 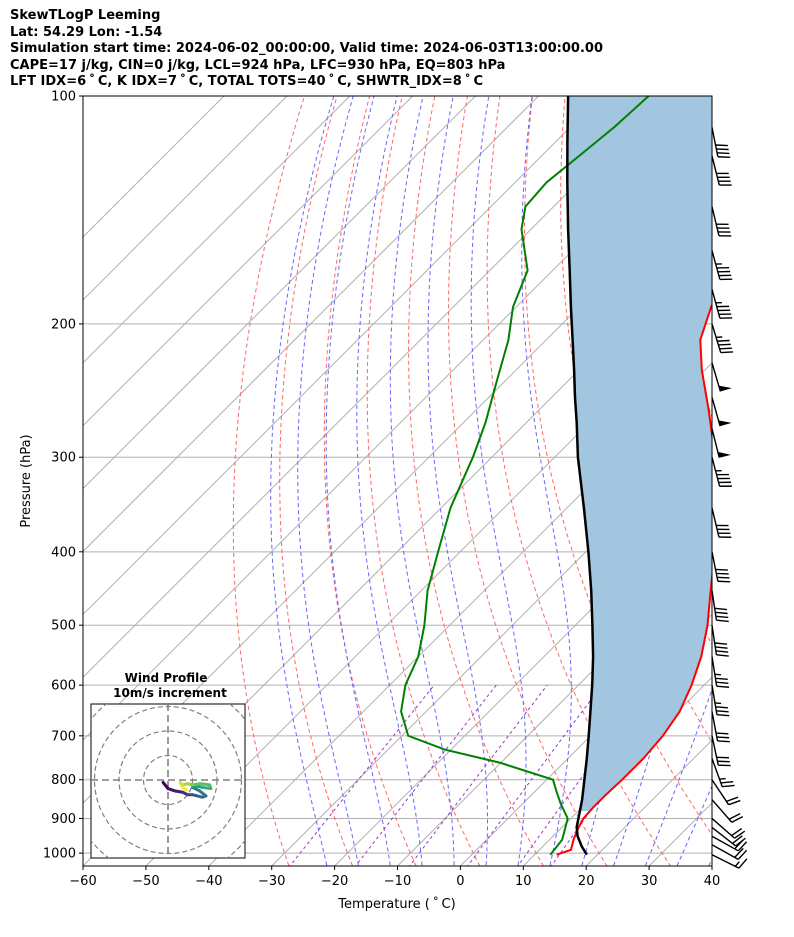 I want to click on x-axis-ticks: −60 −50 −40 −30 −20 −10 0 10 20 30 40, so click(x=394, y=877).